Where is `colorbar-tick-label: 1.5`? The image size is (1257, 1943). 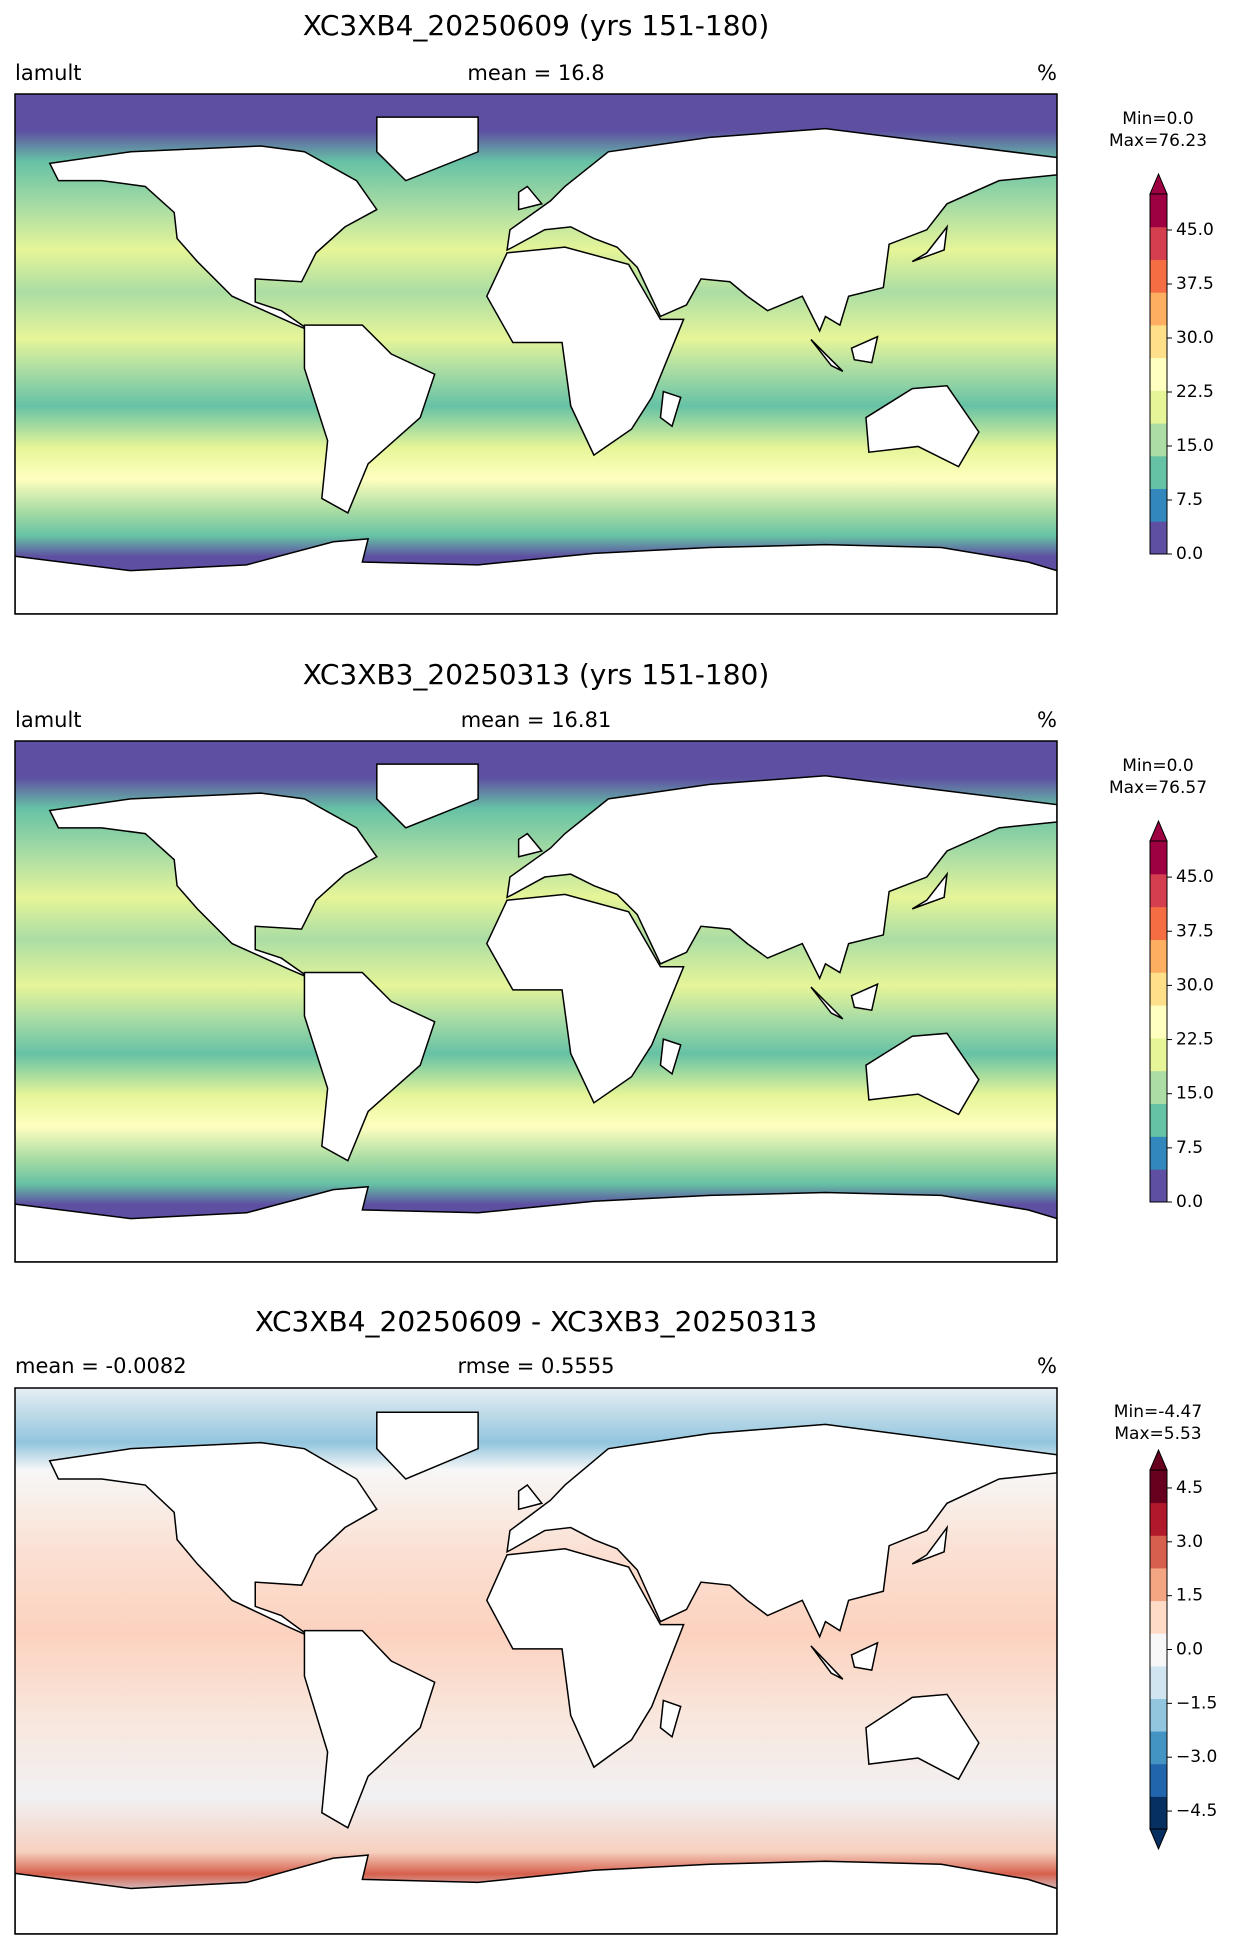 colorbar-tick-label: 1.5 is located at coordinates (1189, 1596).